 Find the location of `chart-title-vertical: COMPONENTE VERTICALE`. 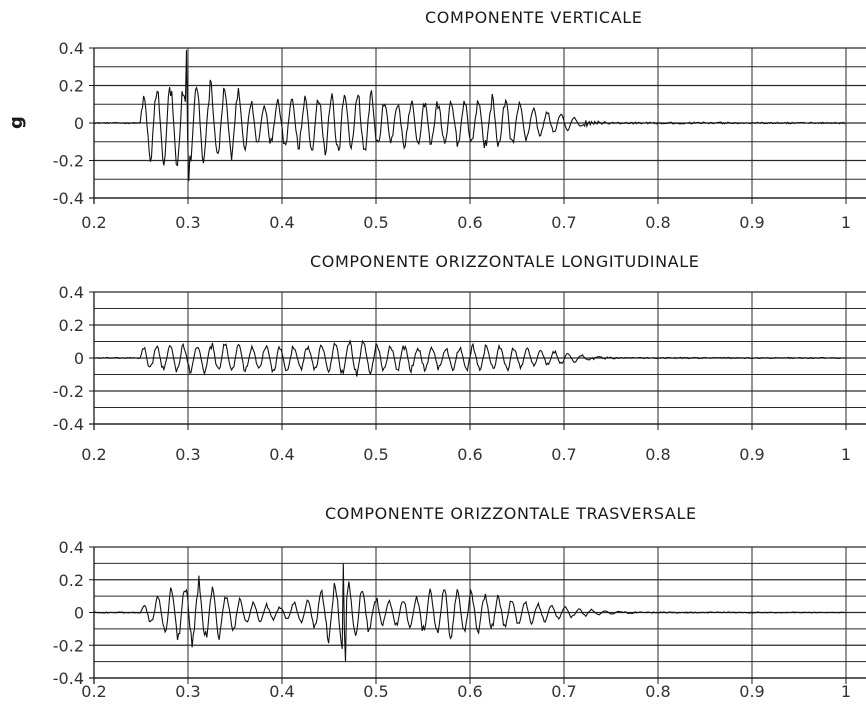

chart-title-vertical: COMPONENTE VERTICALE is located at coordinates (534, 17).